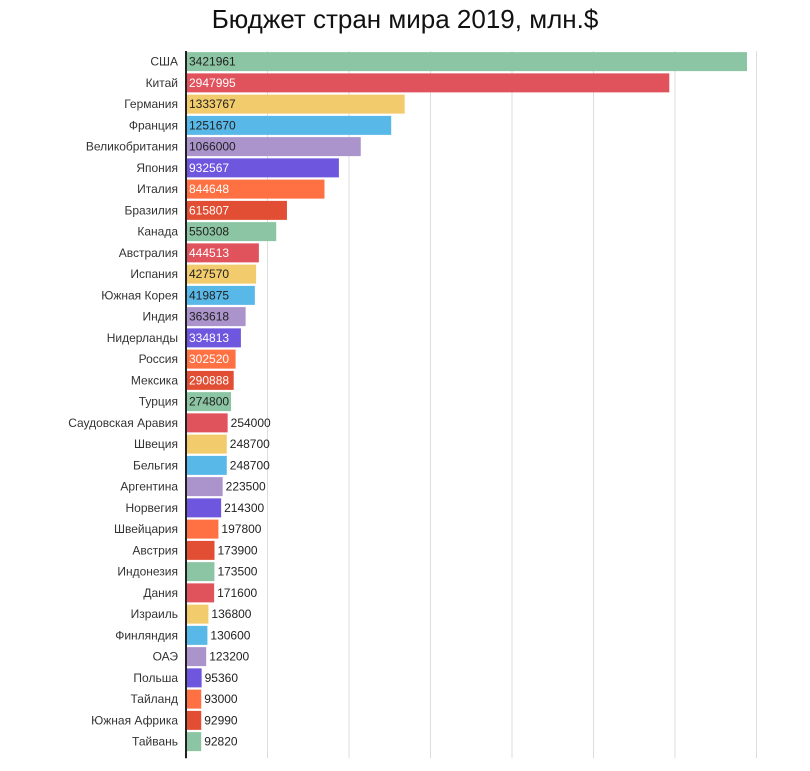 Image resolution: width=810 pixels, height=771 pixels. Describe the element at coordinates (251, 423) in the screenshot. I see `data-label: 254000` at that location.